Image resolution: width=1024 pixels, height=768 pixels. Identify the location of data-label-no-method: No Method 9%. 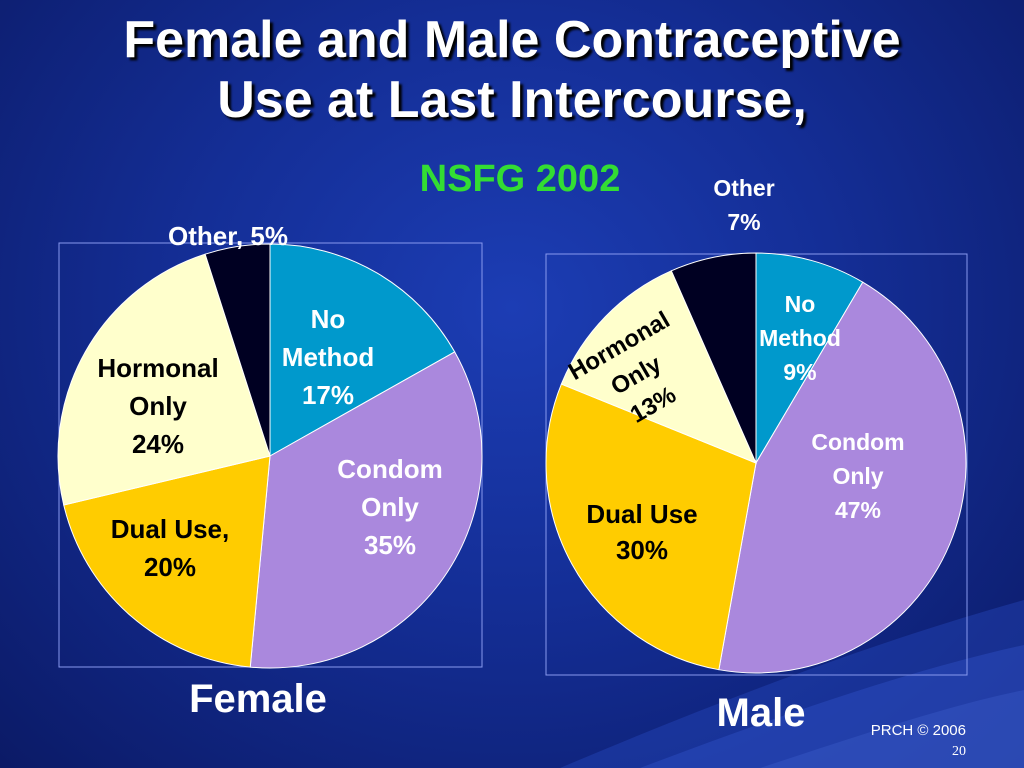
(800, 338).